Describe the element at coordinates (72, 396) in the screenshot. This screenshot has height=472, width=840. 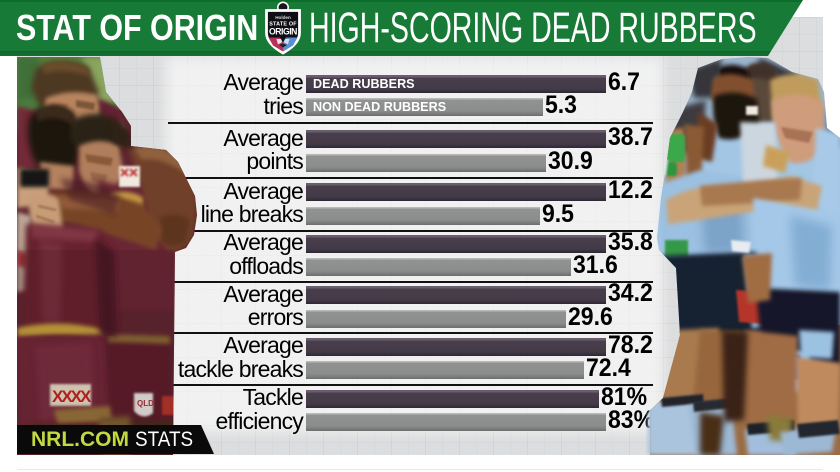
I see `svg-text: XXXX` at that location.